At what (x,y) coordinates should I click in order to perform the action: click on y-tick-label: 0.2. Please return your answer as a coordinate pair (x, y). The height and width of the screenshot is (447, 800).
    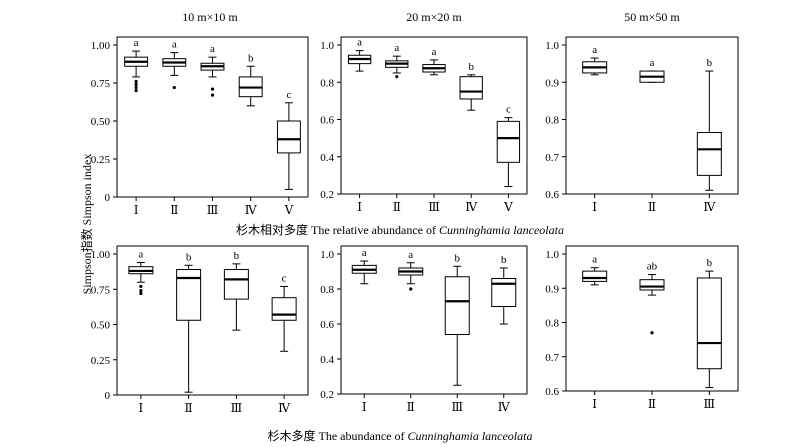
    Looking at the image, I should click on (327, 395).